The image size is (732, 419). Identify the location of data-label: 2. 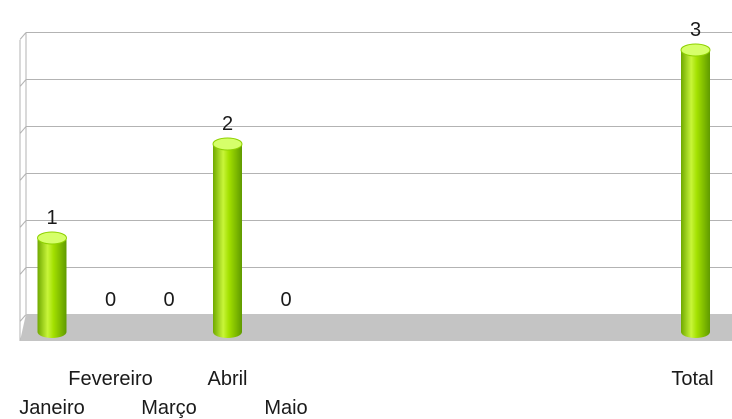
(227, 124).